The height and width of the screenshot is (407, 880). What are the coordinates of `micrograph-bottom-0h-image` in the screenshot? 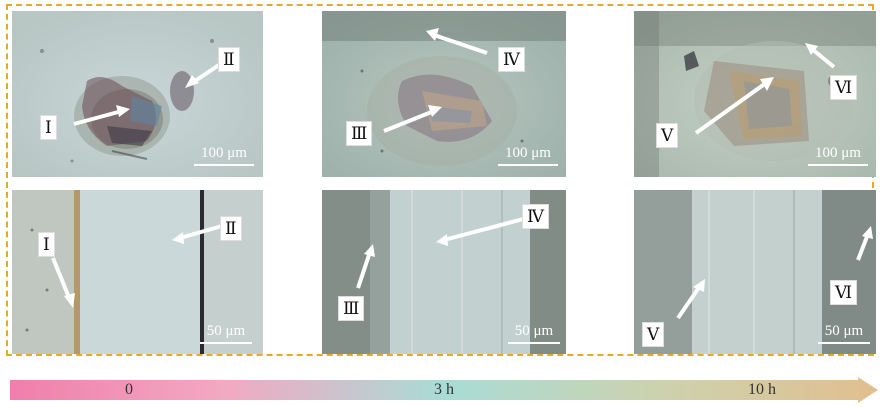 It's located at (137, 272).